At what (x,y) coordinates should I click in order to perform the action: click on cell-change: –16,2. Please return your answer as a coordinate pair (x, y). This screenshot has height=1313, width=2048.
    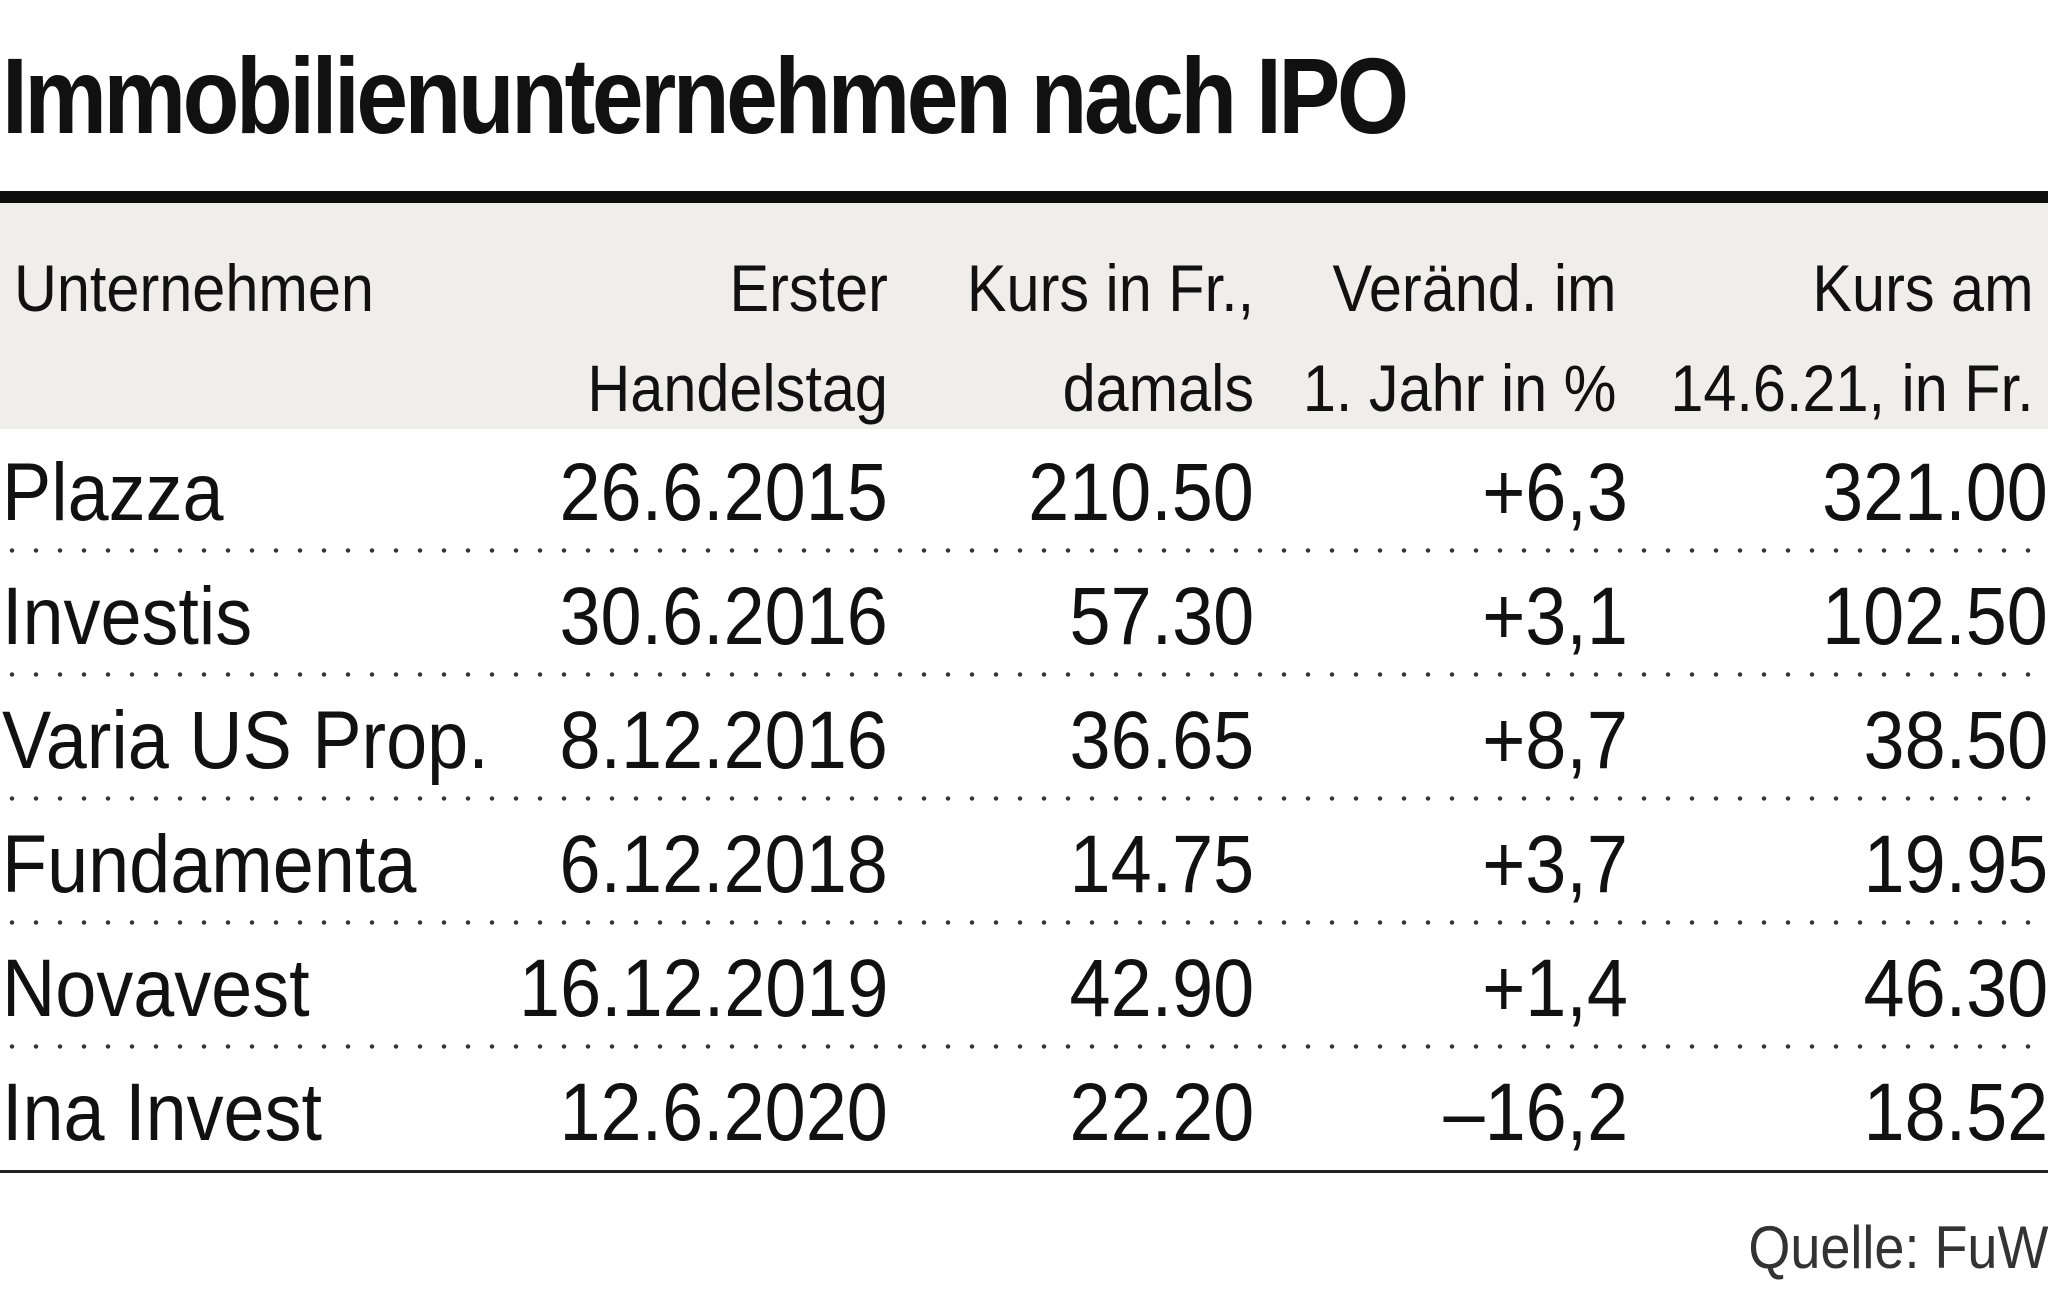
    Looking at the image, I should click on (1535, 1112).